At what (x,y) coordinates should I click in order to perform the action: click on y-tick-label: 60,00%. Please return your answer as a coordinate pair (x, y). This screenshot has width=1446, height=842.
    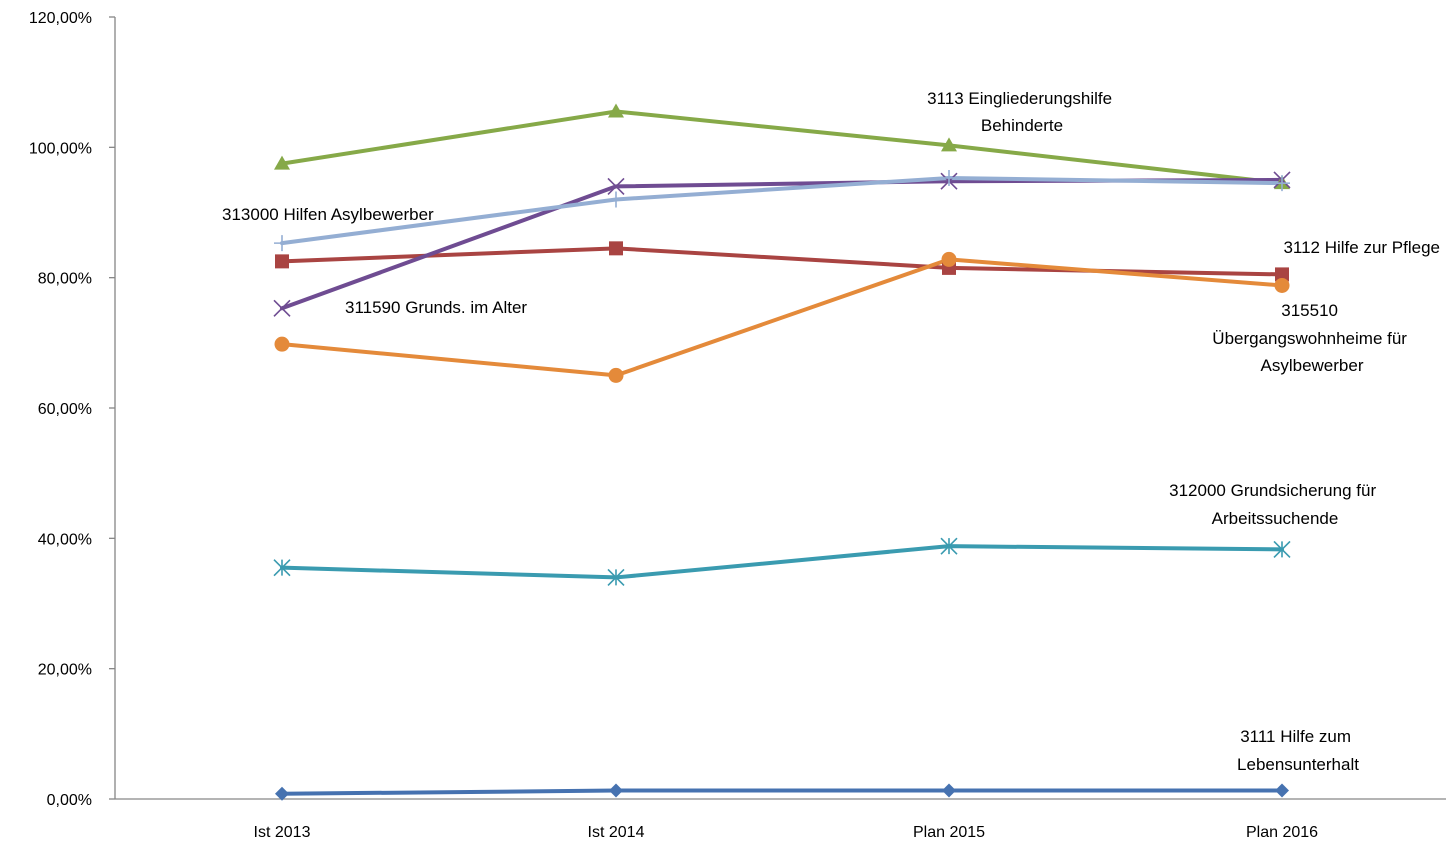
    Looking at the image, I should click on (65, 409).